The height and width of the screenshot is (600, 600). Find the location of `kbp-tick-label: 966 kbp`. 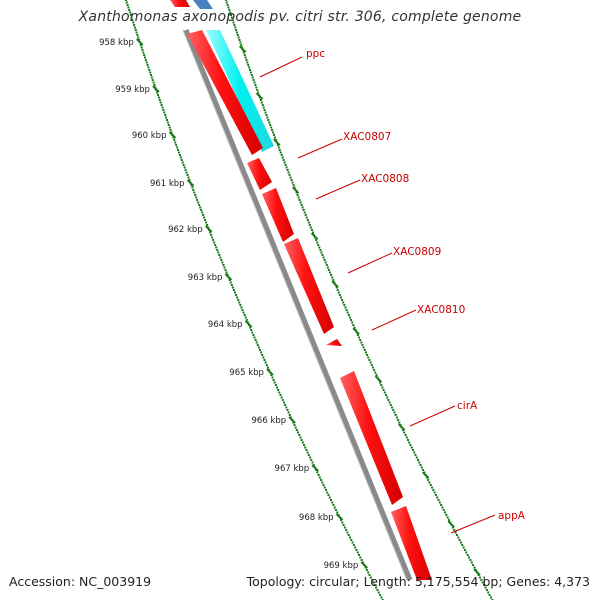

kbp-tick-label: 966 kbp is located at coordinates (269, 421).